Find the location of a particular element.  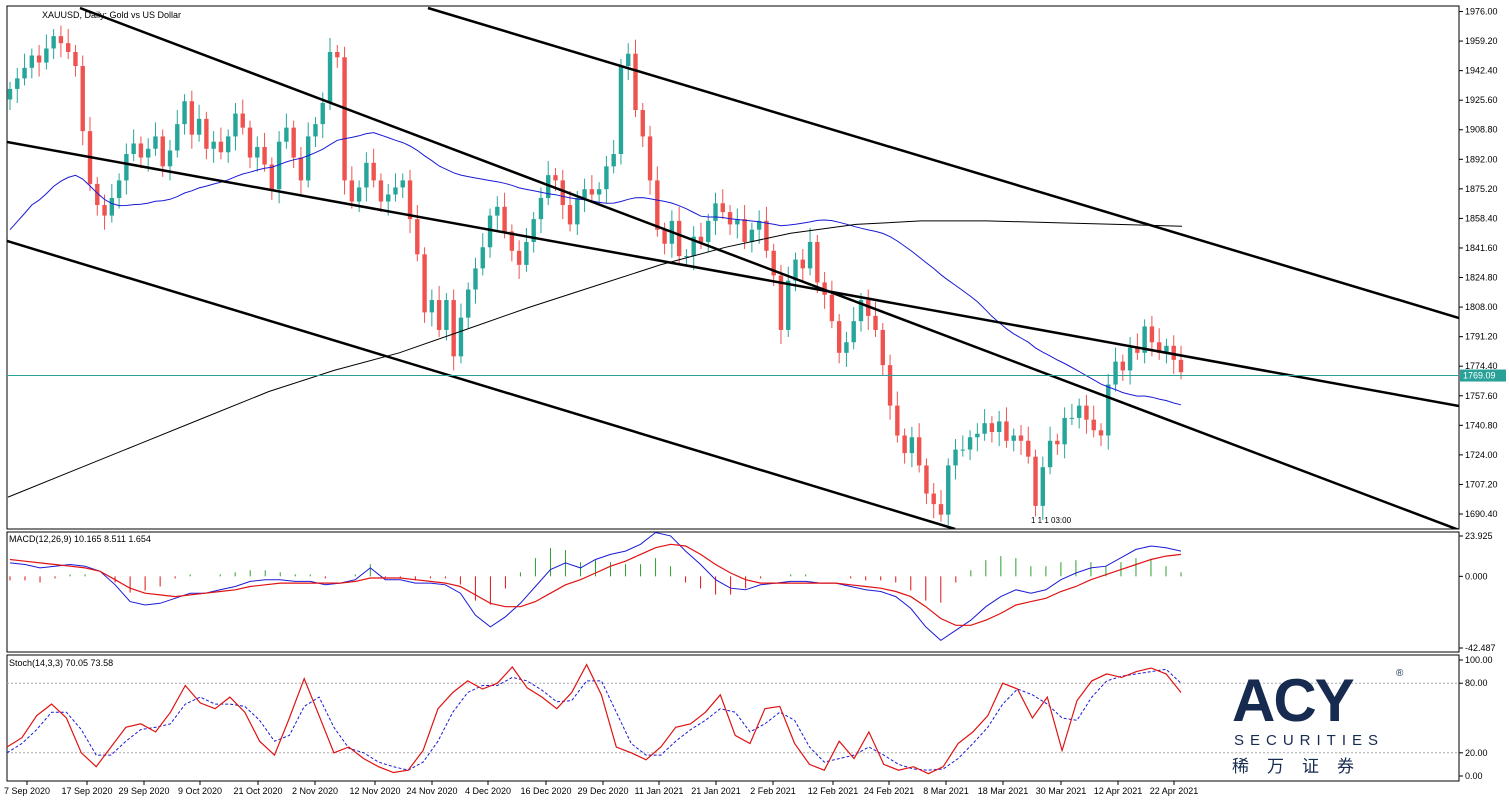

x-tick-label: 24 Feb 2021 is located at coordinates (889, 791).